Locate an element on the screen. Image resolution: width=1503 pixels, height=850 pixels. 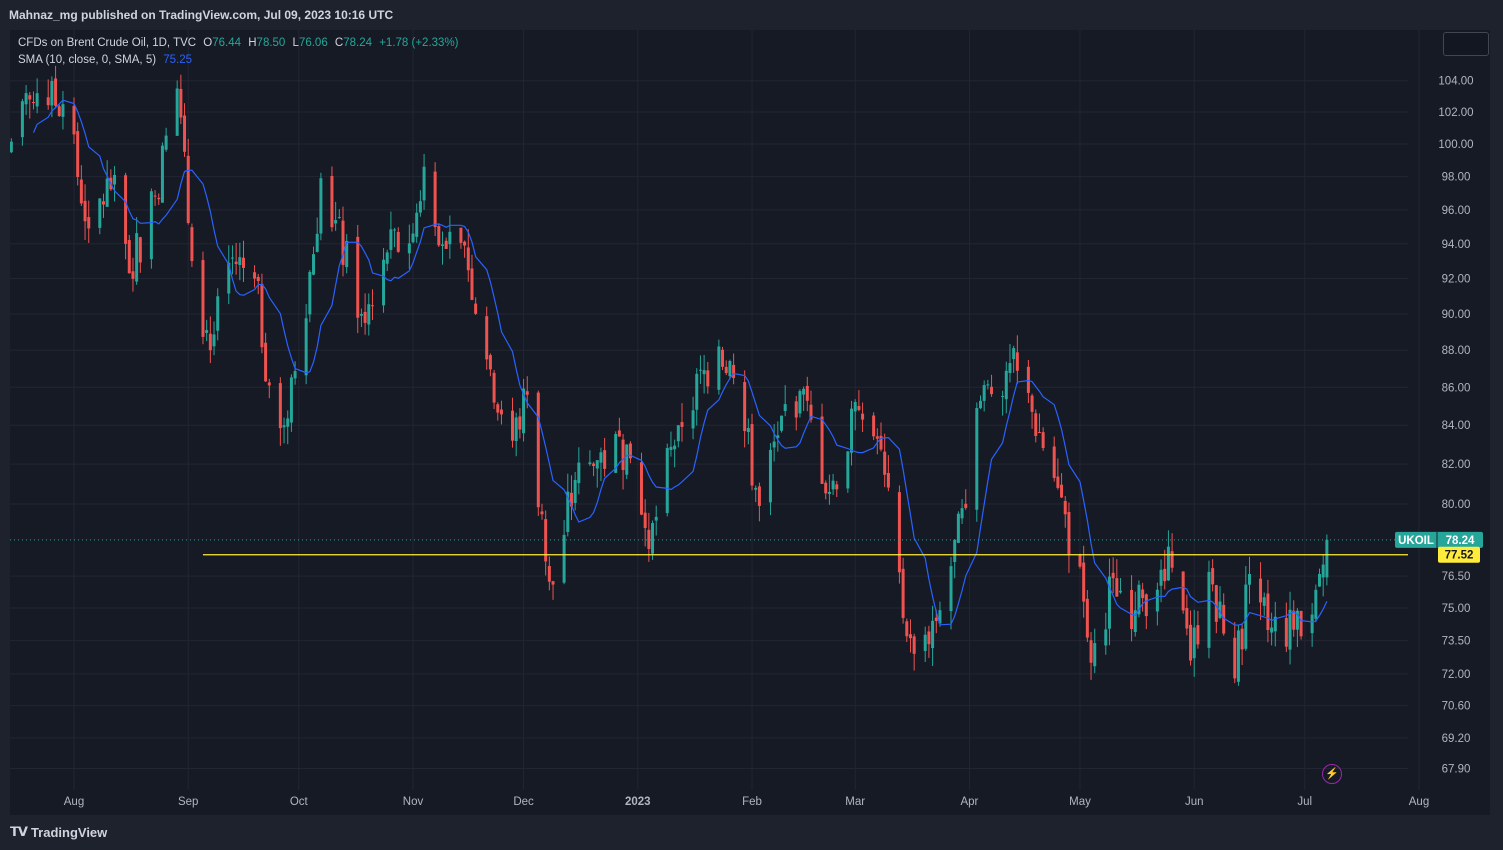
time-tick-label: Aug is located at coordinates (74, 802).